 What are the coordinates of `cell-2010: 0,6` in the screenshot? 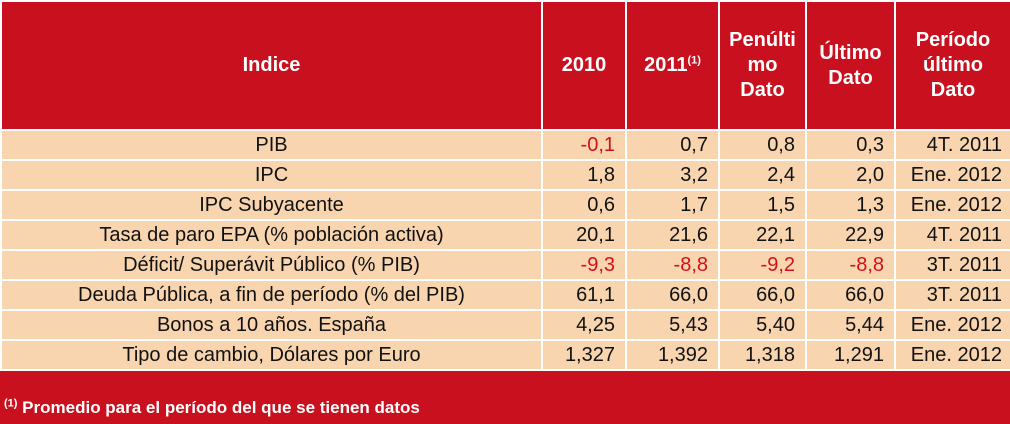 It's located at (584, 205).